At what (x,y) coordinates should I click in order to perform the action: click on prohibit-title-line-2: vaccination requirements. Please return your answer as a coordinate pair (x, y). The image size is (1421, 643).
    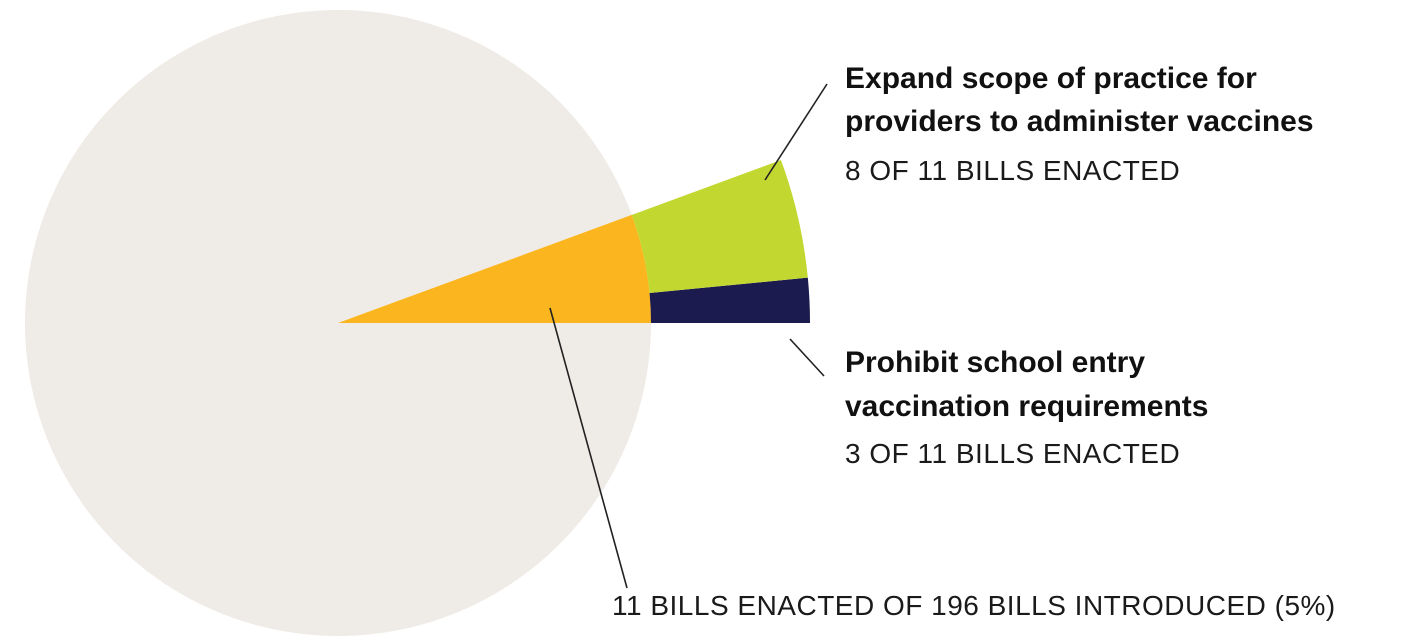
    Looking at the image, I should click on (1026, 406).